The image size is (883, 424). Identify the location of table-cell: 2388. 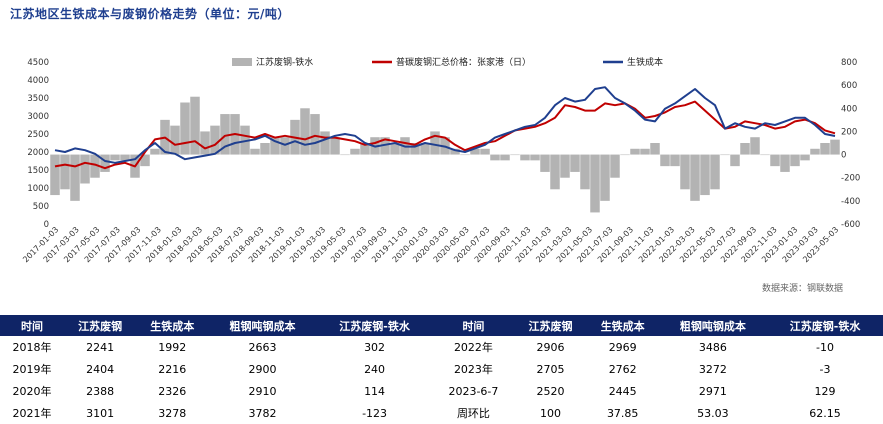
(100, 391).